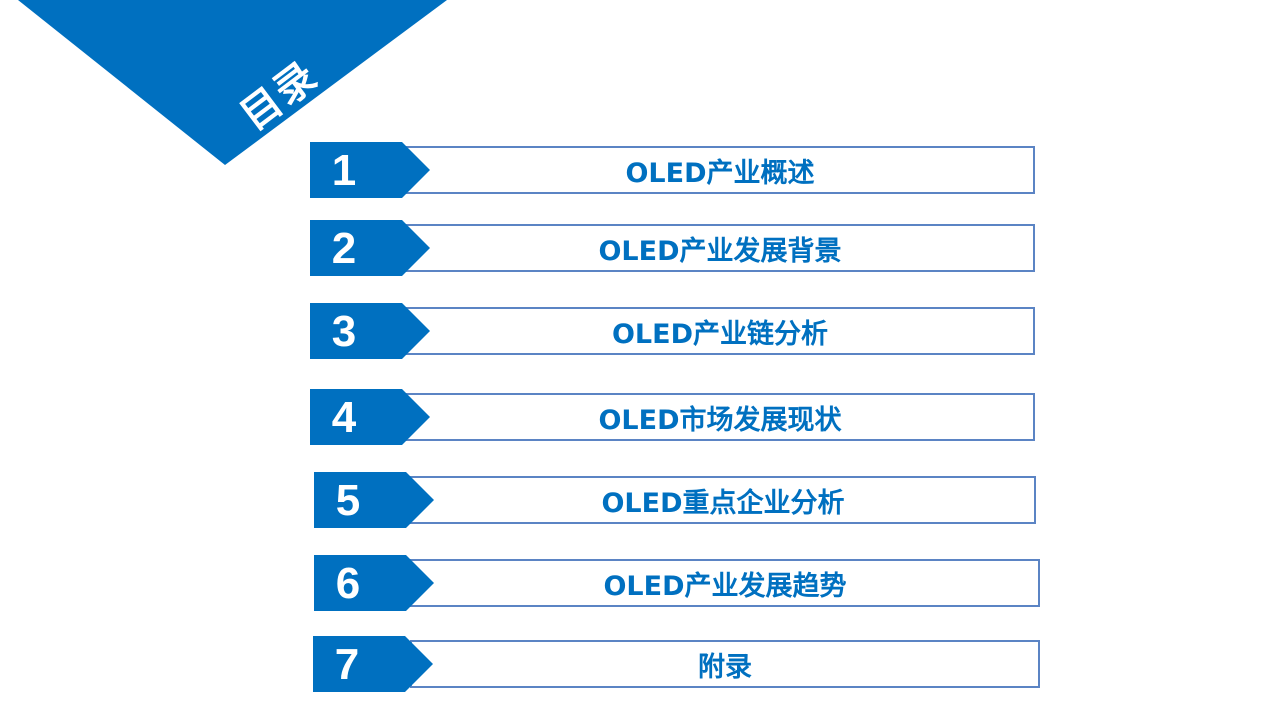  Describe the element at coordinates (347, 664) in the screenshot. I see `toc-item-number: 7` at that location.